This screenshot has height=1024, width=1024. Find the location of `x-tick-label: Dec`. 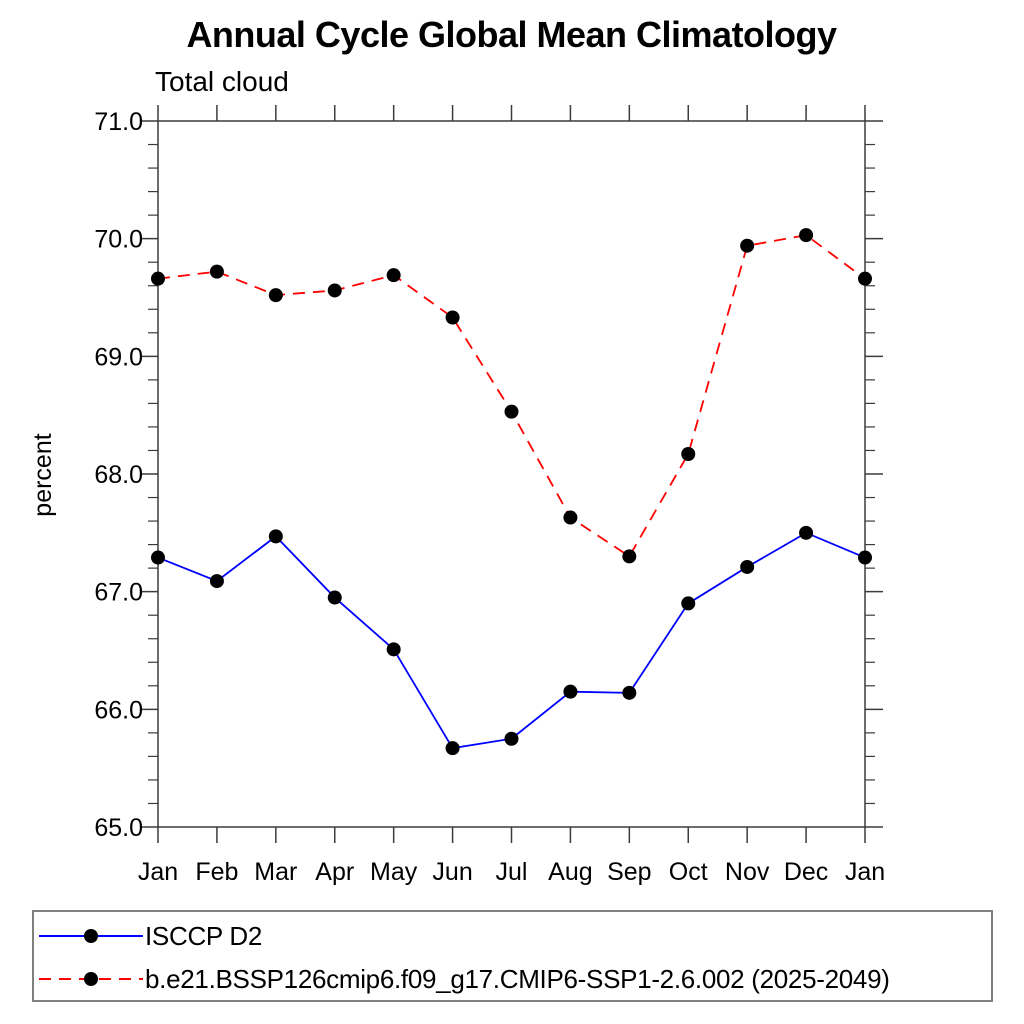

x-tick-label: Dec is located at coordinates (806, 872).